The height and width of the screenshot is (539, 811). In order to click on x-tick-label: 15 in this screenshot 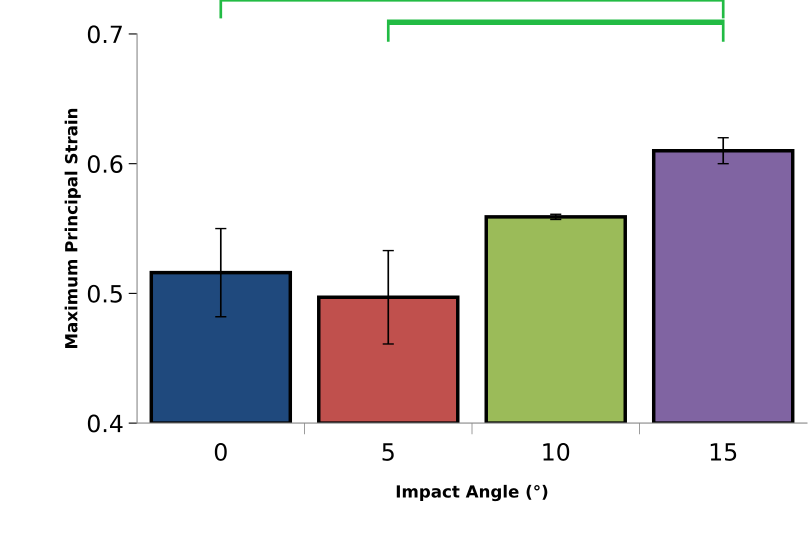, I will do `click(723, 452)`.